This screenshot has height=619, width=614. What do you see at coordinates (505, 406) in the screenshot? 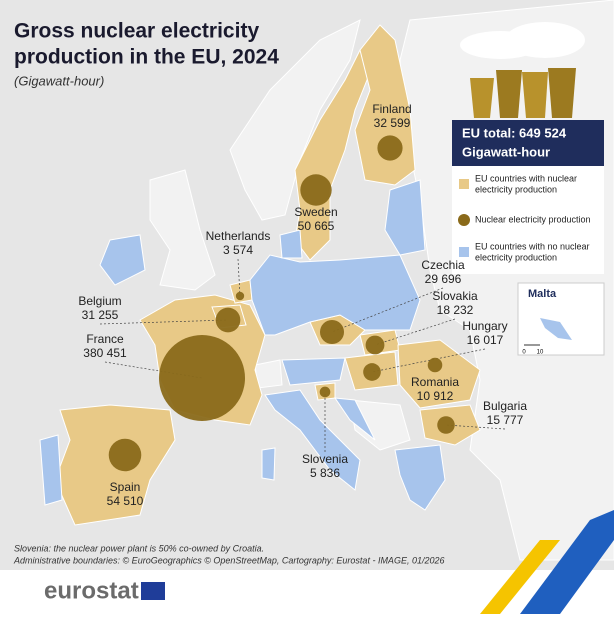
I see `country-name: Bulgaria` at bounding box center [505, 406].